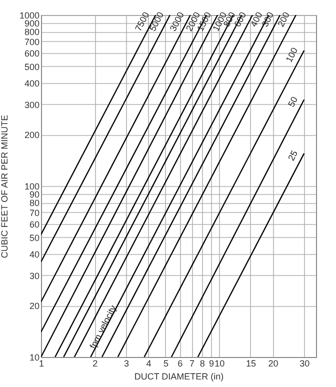 The height and width of the screenshot is (387, 336). Describe the element at coordinates (34, 194) in the screenshot. I see `y-tick-label: 90` at that location.